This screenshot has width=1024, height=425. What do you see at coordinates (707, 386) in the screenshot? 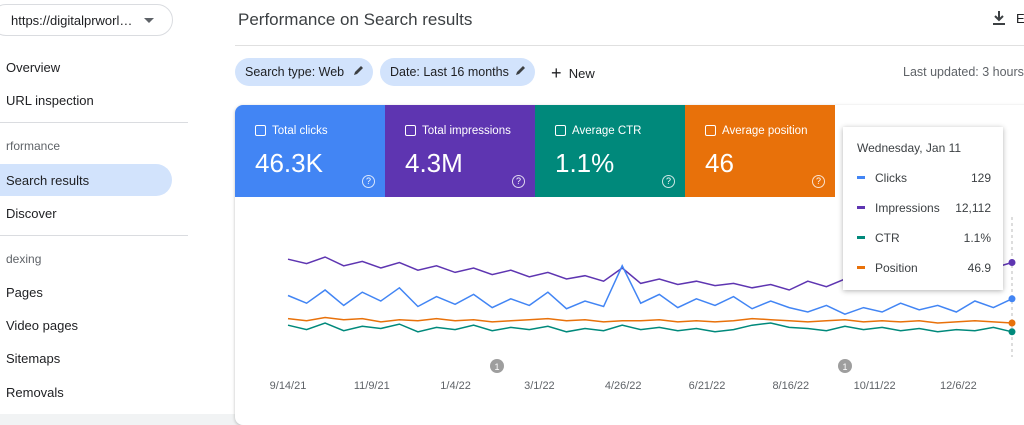
I see `x-tick-label: 6/21/22` at bounding box center [707, 386].